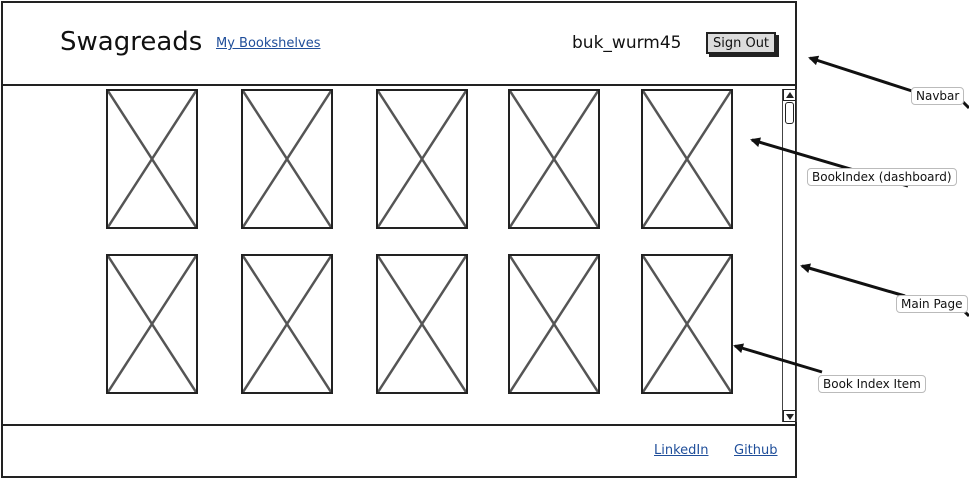 This screenshot has width=969, height=478. Describe the element at coordinates (938, 96) in the screenshot. I see `callout-navbar: Navbar` at that location.